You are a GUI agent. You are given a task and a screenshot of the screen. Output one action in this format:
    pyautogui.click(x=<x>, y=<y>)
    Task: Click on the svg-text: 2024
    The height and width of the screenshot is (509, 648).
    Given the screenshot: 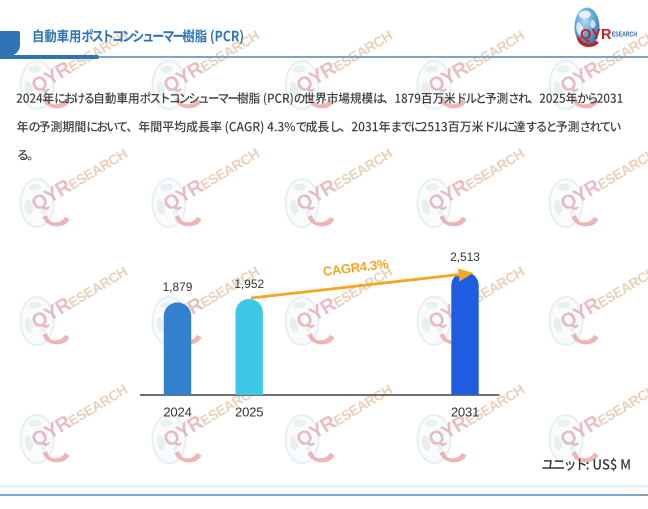 What is the action you would take?
    pyautogui.click(x=177, y=412)
    